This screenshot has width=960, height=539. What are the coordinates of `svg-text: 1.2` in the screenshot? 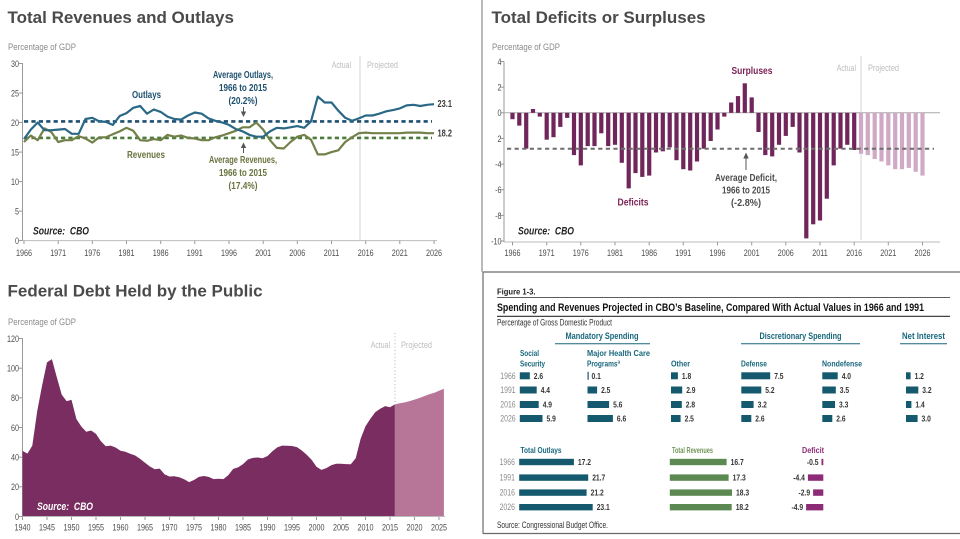 It's located at (920, 376).